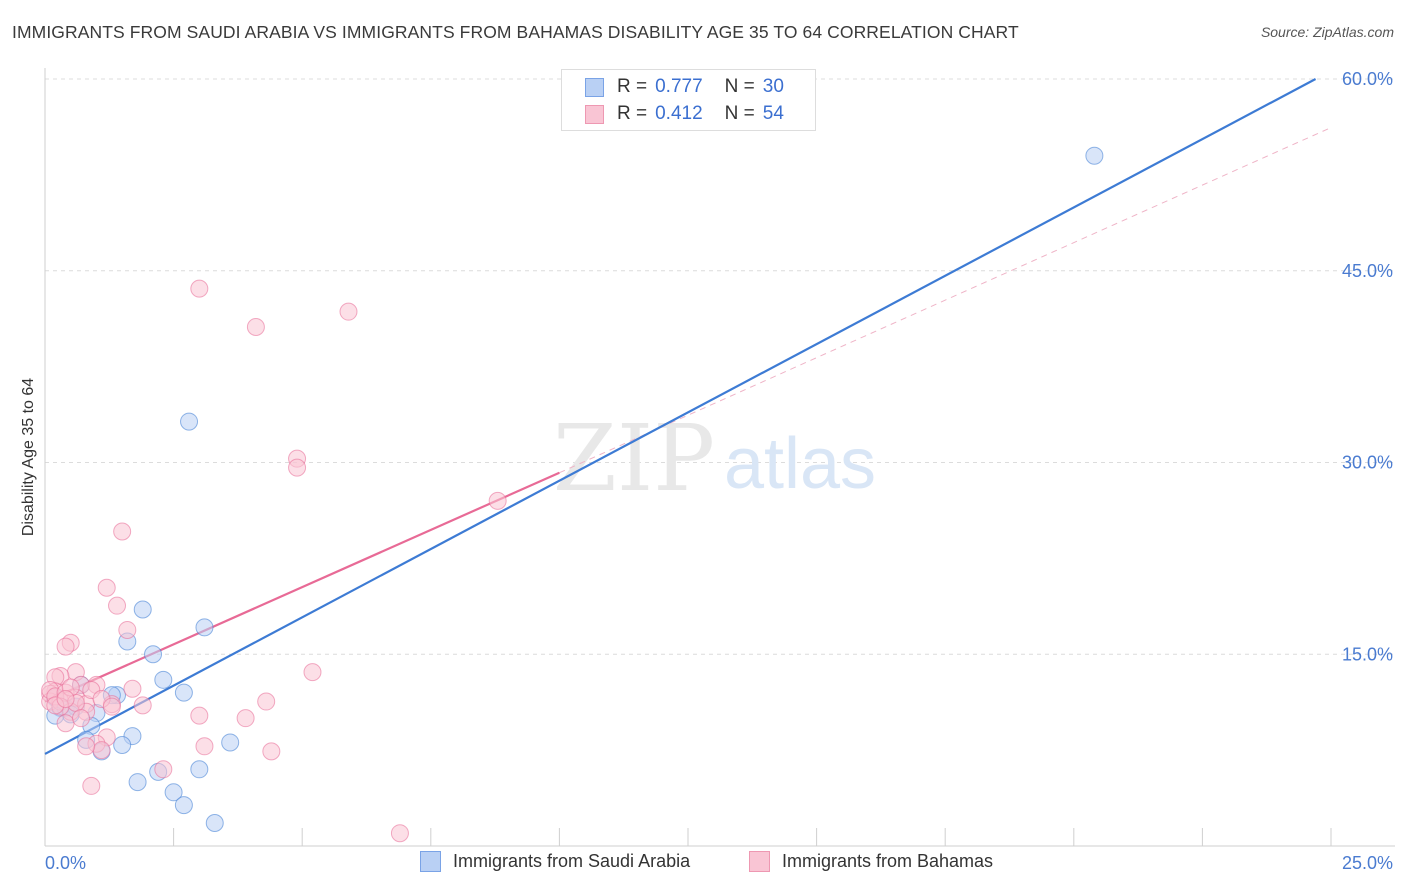  Describe the element at coordinates (759, 861) in the screenshot. I see `series-swatch-pink` at that location.